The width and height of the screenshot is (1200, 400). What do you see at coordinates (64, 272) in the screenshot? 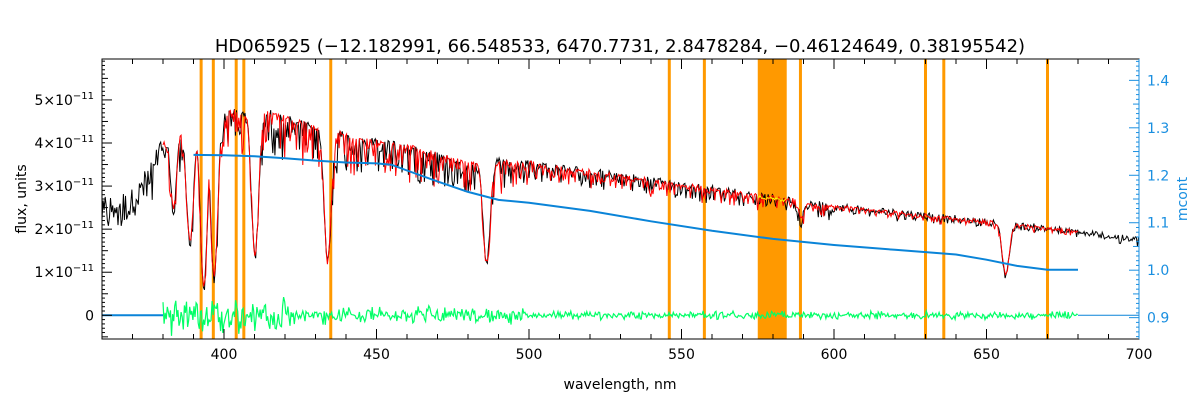
I see `y-tick-label: 1×10⁻¹¹` at bounding box center [64, 272].